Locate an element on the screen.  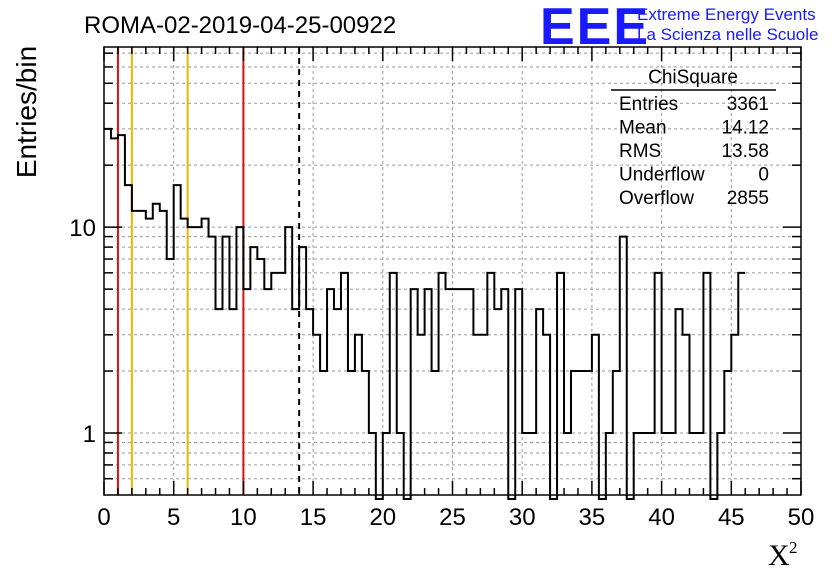
x-tick-label: 20 is located at coordinates (382, 517).